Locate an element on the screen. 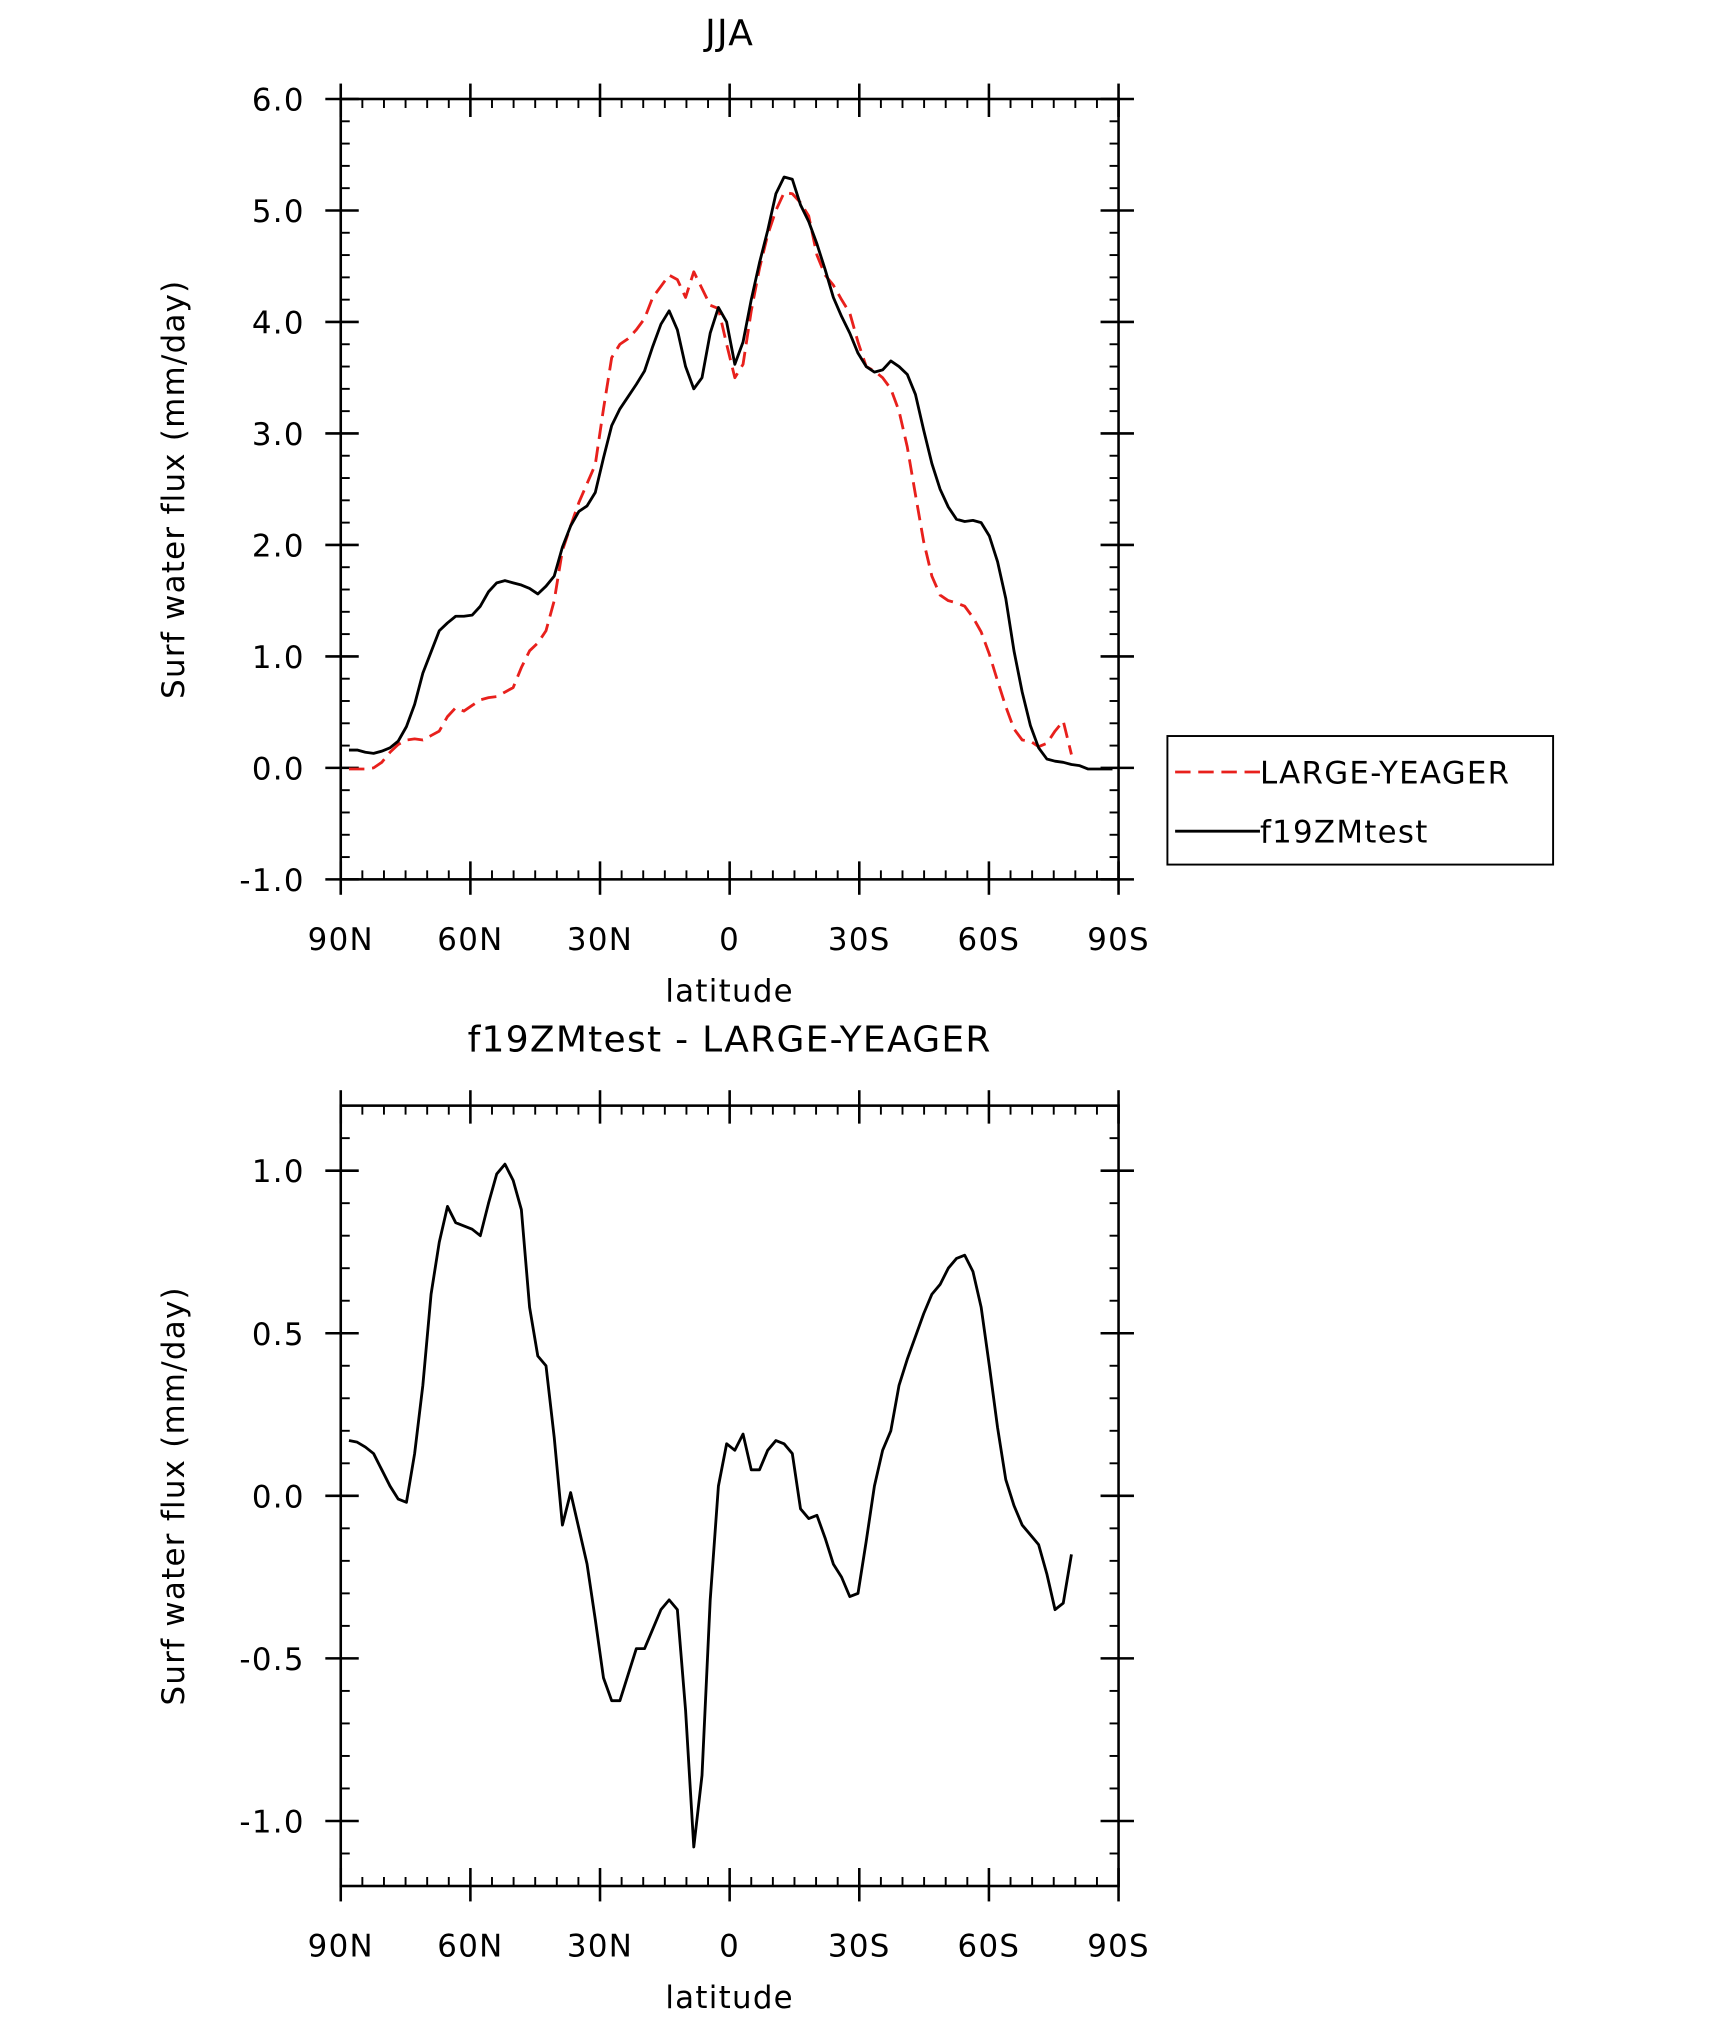 This screenshot has width=1710, height=2021. y-tick-label: 4.0 is located at coordinates (278, 324).